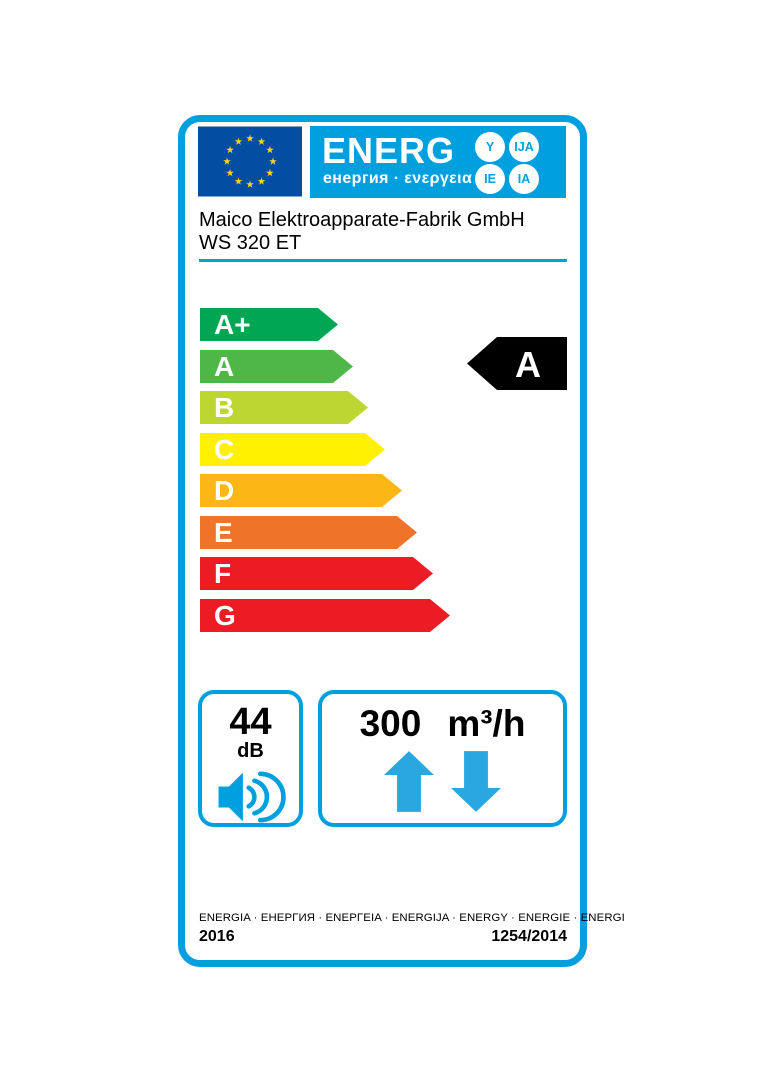 This screenshot has width=764, height=1080. Describe the element at coordinates (217, 936) in the screenshot. I see `footer-year: 2016` at that location.